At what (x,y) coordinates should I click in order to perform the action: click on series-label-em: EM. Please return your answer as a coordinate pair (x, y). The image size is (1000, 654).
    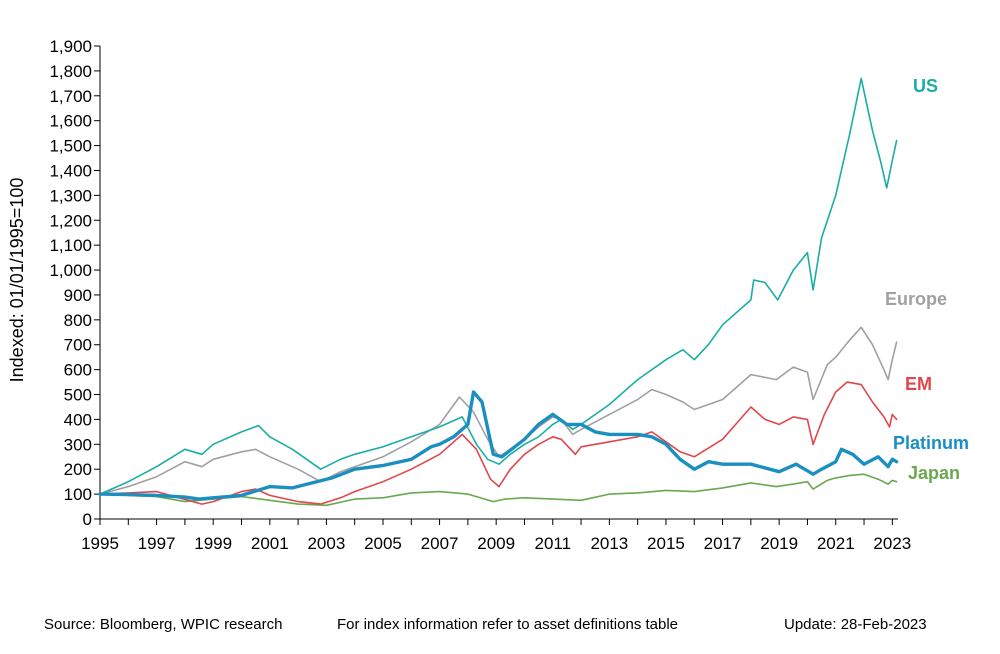
    Looking at the image, I should click on (918, 384).